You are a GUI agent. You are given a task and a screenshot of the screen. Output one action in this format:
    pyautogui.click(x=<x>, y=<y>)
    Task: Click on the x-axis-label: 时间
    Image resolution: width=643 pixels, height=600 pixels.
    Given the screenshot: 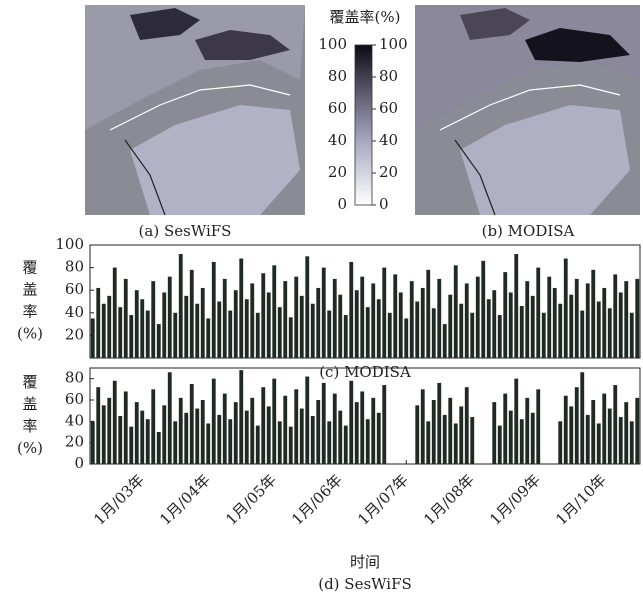 What is the action you would take?
    pyautogui.click(x=365, y=562)
    